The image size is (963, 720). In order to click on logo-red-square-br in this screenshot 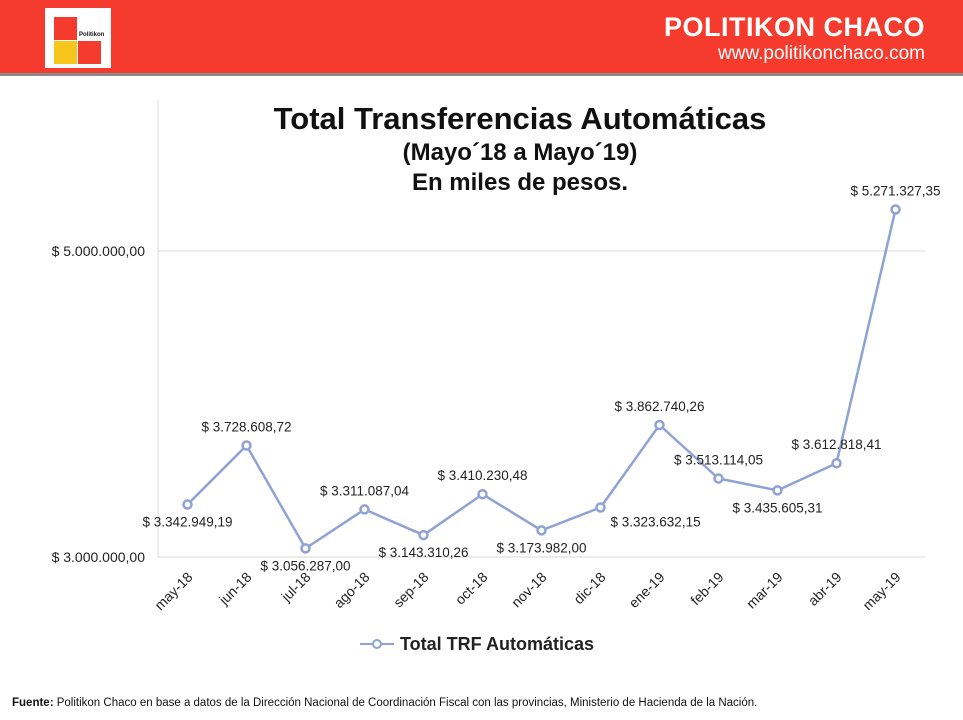, I will do `click(89, 52)`.